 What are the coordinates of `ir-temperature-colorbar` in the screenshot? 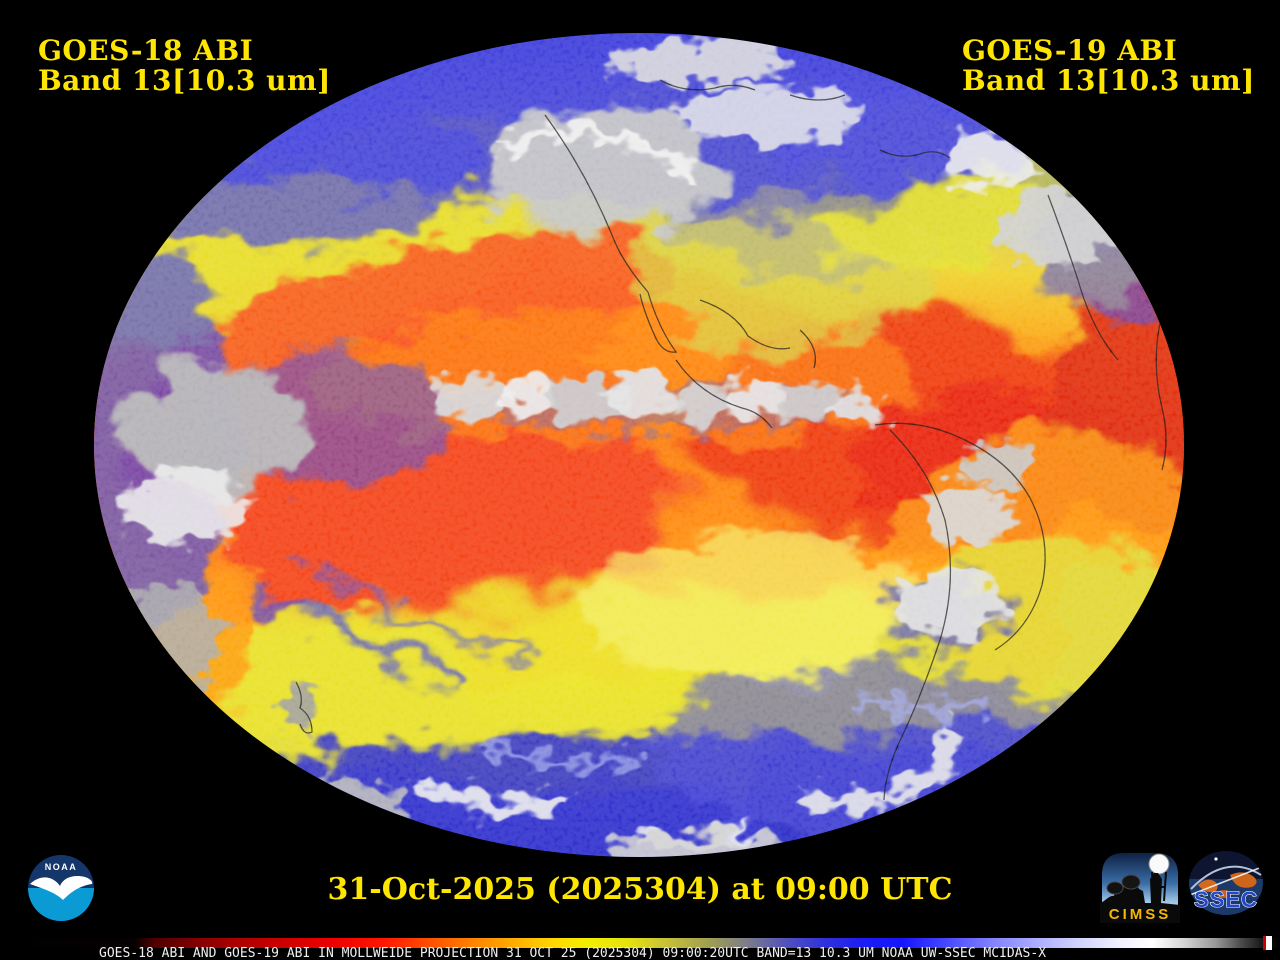 It's located at (640, 943).